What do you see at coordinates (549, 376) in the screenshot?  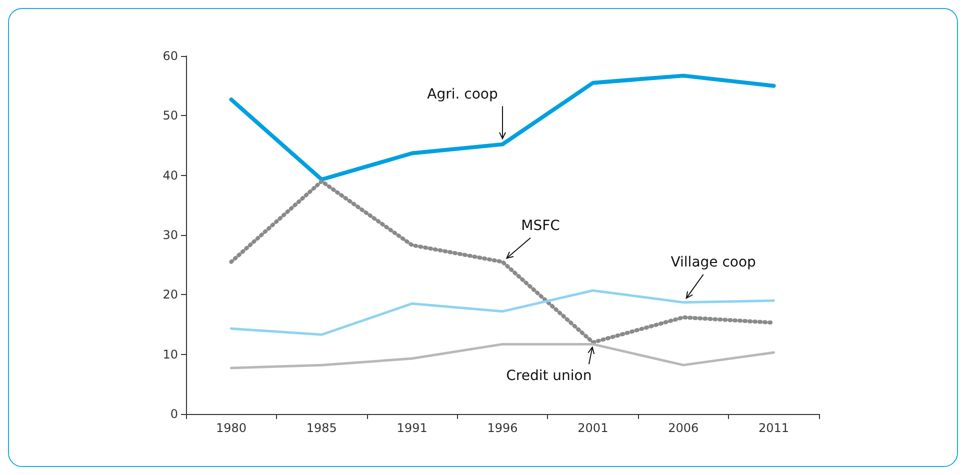 I see `series-label: Credit union` at bounding box center [549, 376].